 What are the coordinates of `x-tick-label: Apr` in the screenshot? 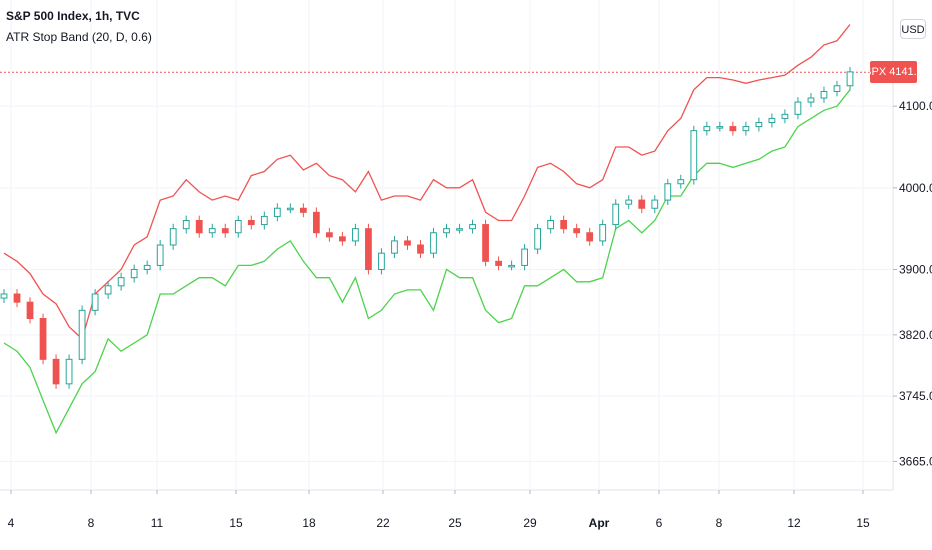 It's located at (599, 523).